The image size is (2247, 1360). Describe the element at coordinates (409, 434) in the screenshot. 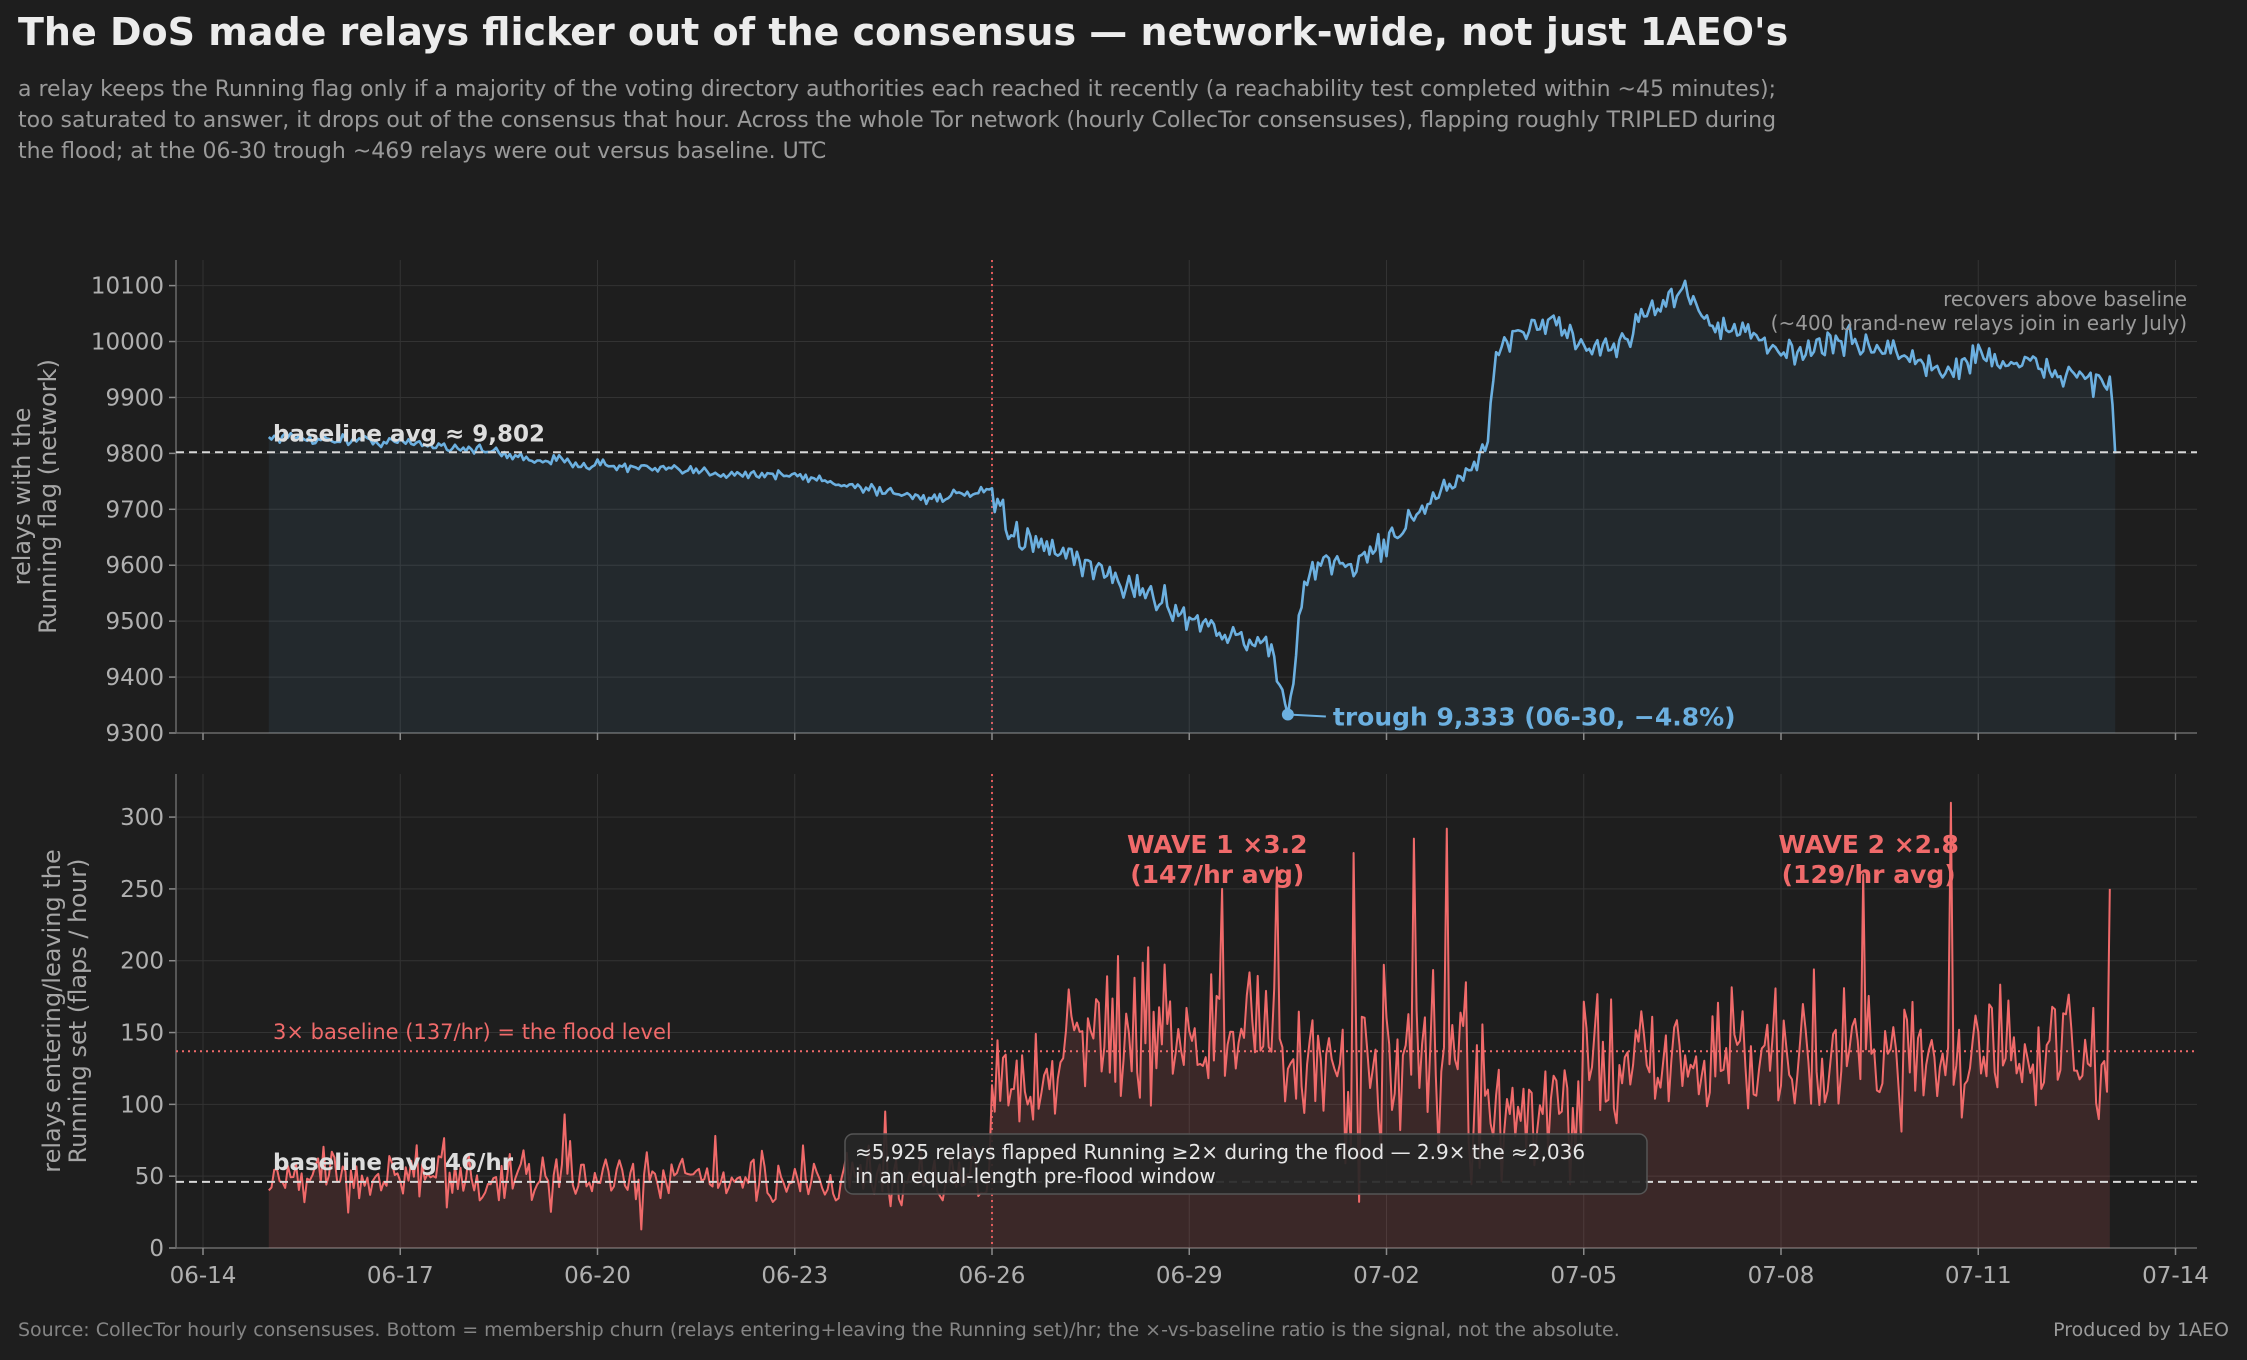

I see `top-baseline-label: baseline avg ≈ 9,802` at that location.